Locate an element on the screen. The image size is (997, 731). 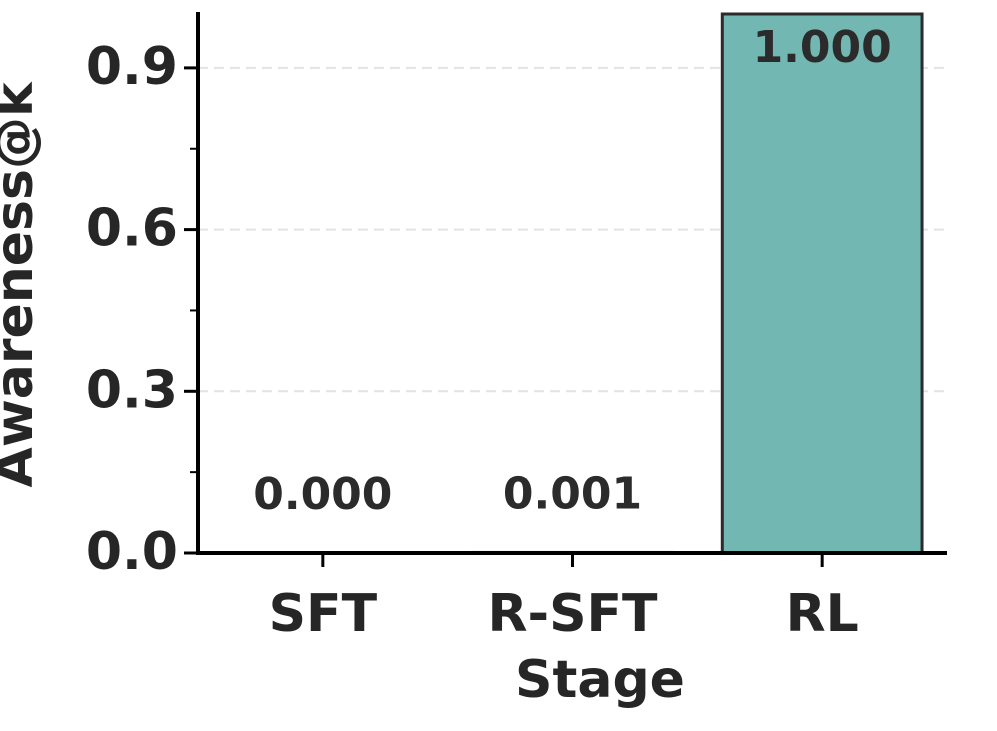
x-tick-label: RL is located at coordinates (822, 614).